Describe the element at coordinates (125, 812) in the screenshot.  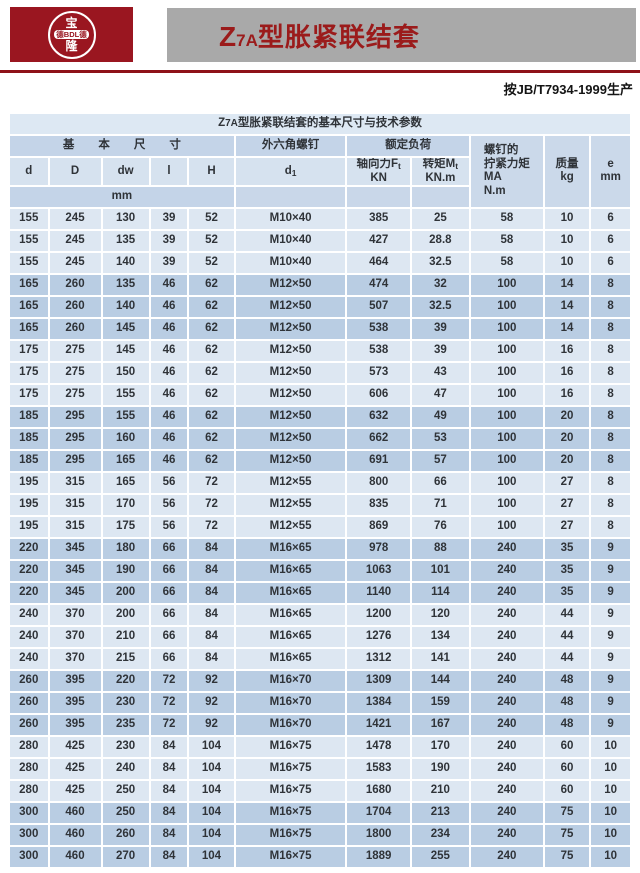
I see `cell-dw: 250` at that location.